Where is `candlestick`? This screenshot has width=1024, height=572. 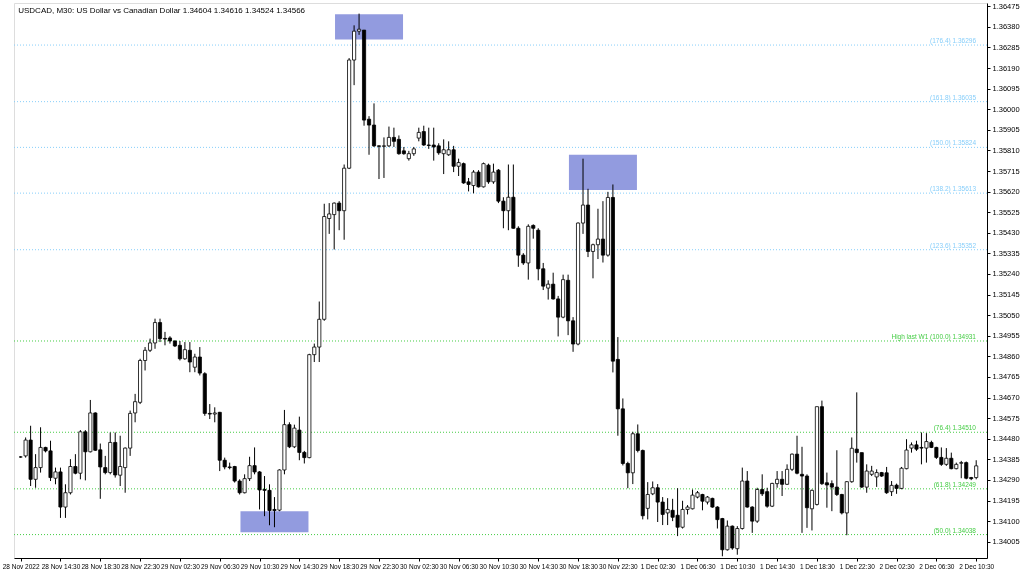 candlestick is located at coordinates (802, 490).